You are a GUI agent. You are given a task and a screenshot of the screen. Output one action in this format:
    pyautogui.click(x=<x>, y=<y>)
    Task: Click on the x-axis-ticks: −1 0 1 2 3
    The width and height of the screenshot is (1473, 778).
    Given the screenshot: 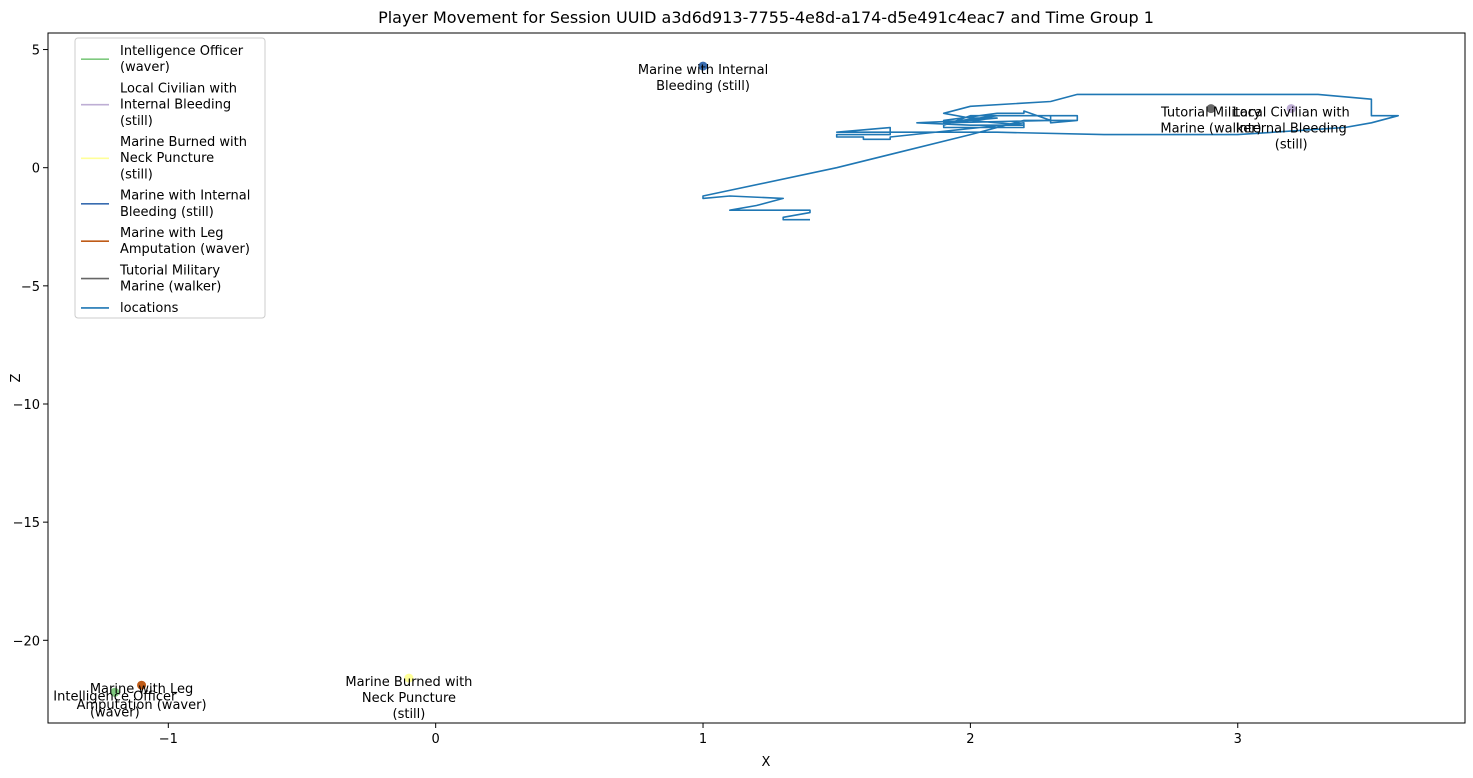 What is the action you would take?
    pyautogui.click(x=700, y=735)
    